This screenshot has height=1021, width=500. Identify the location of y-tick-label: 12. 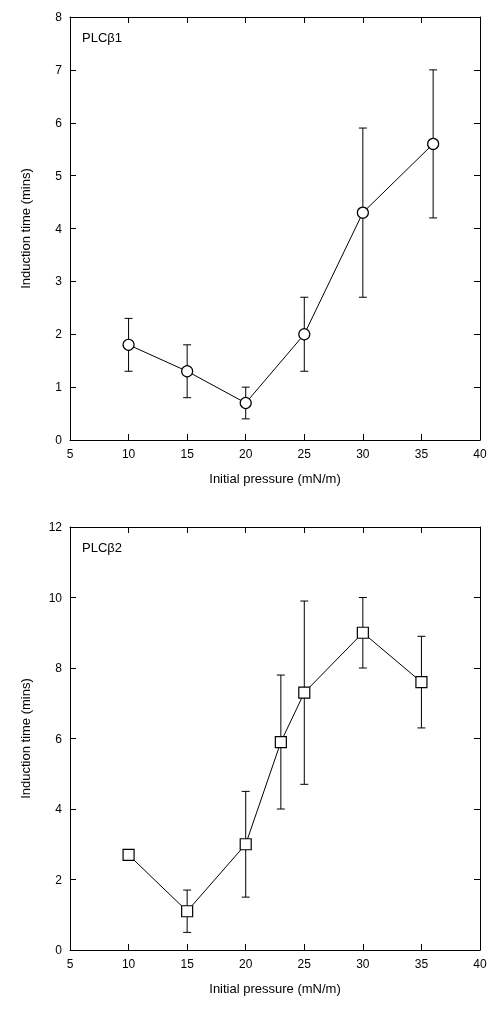
(55, 527).